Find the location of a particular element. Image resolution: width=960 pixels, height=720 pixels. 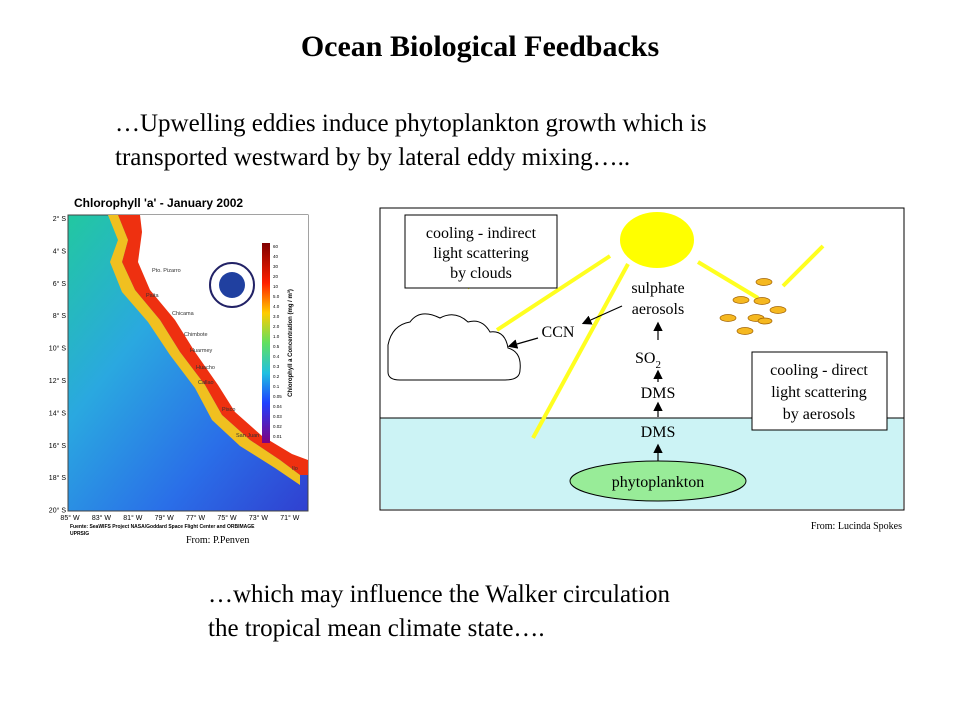

arrows is located at coordinates (585, 383).